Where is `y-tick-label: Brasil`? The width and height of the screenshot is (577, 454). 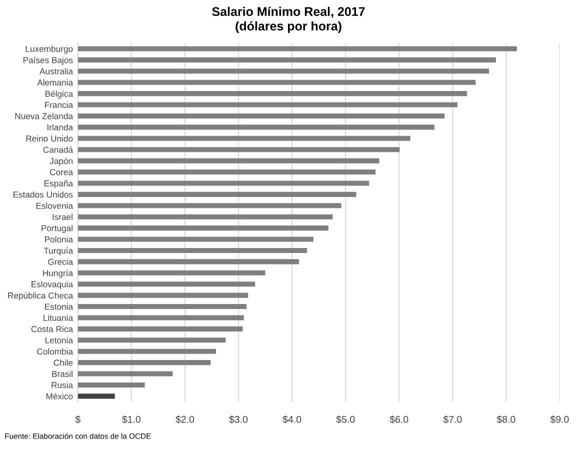 y-tick-label: Brasil is located at coordinates (62, 373).